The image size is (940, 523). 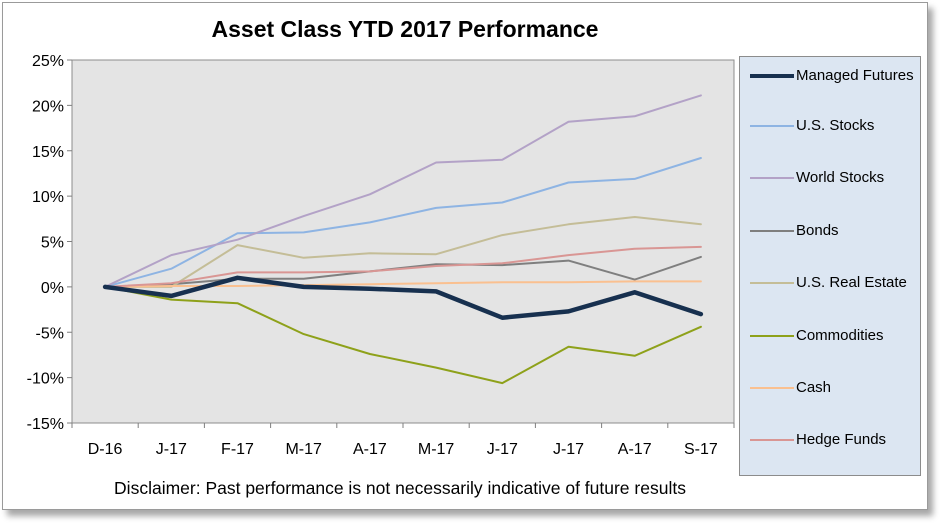 I want to click on legend-label: Hedge Funds, so click(x=841, y=439).